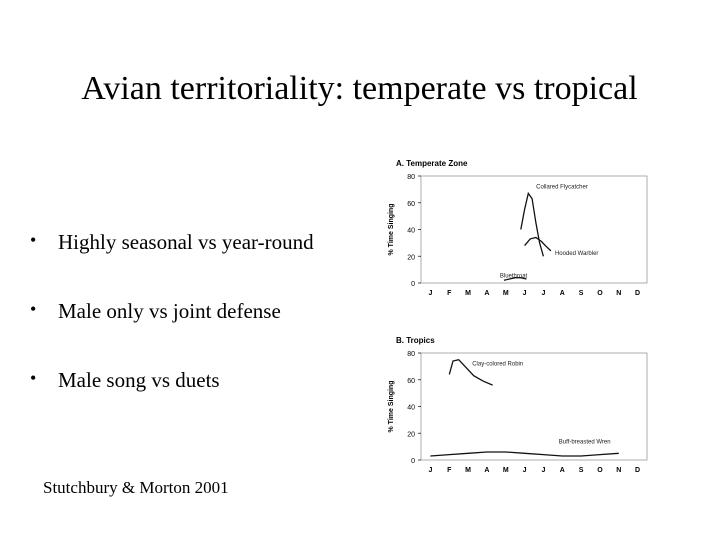 The image size is (719, 539). What do you see at coordinates (169, 311) in the screenshot?
I see `bullet-text: Male only vs joint defense` at bounding box center [169, 311].